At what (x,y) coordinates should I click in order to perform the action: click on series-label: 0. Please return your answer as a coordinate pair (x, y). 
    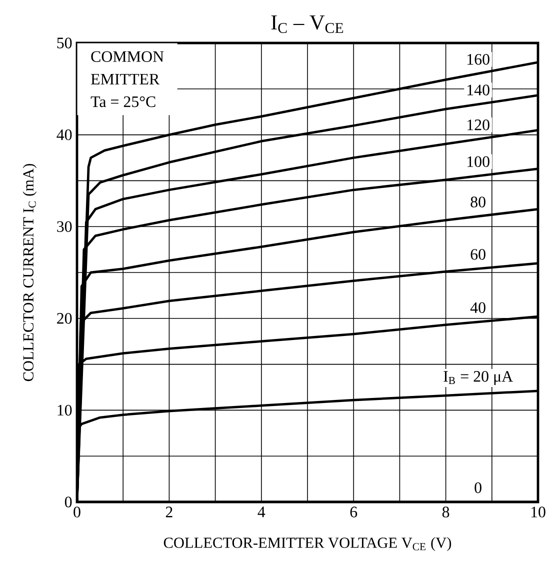
    Looking at the image, I should click on (478, 488).